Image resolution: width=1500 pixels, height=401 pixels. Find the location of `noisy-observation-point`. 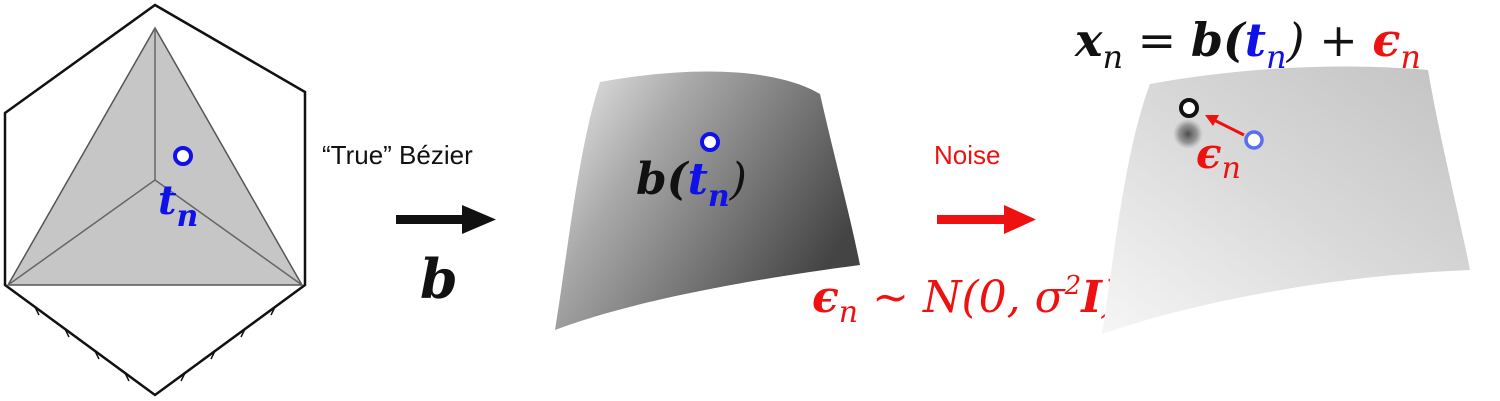

noisy-observation-point is located at coordinates (1189, 108).